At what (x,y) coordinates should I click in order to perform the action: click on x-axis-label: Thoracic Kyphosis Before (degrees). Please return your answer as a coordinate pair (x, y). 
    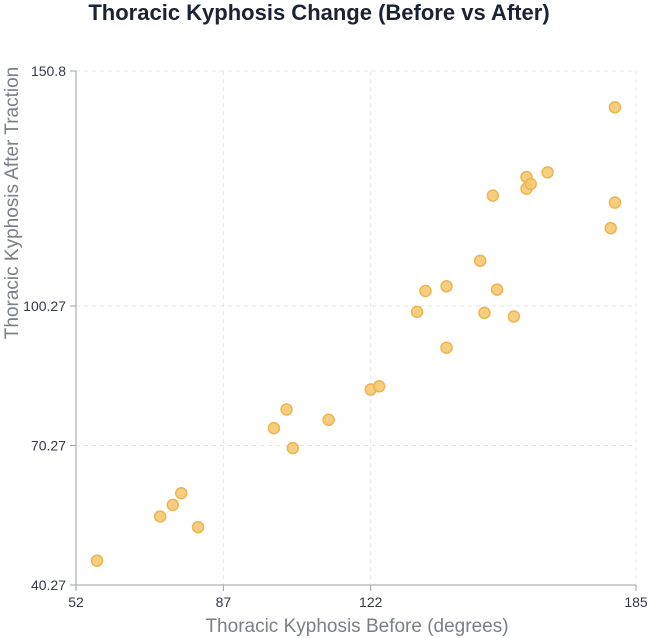
    Looking at the image, I should click on (356, 626).